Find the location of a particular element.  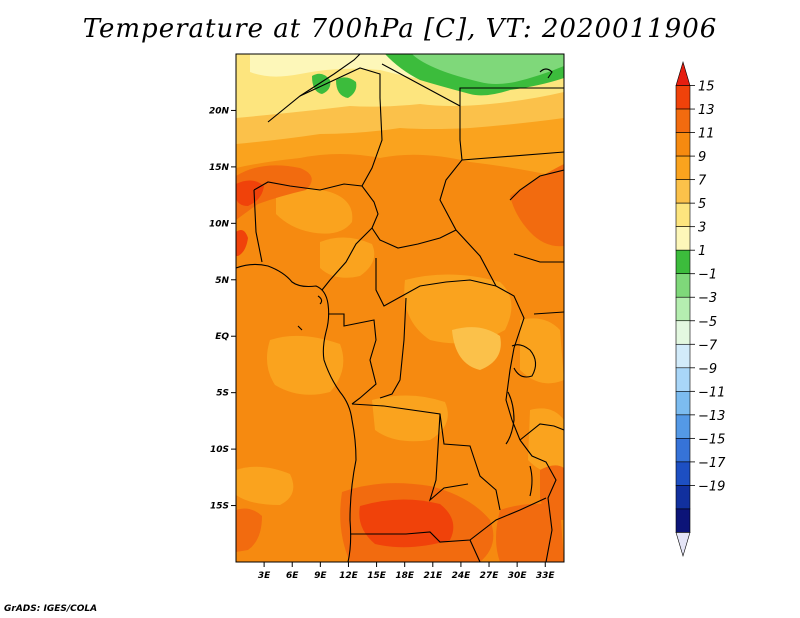

bioko-island is located at coordinates (320, 300).